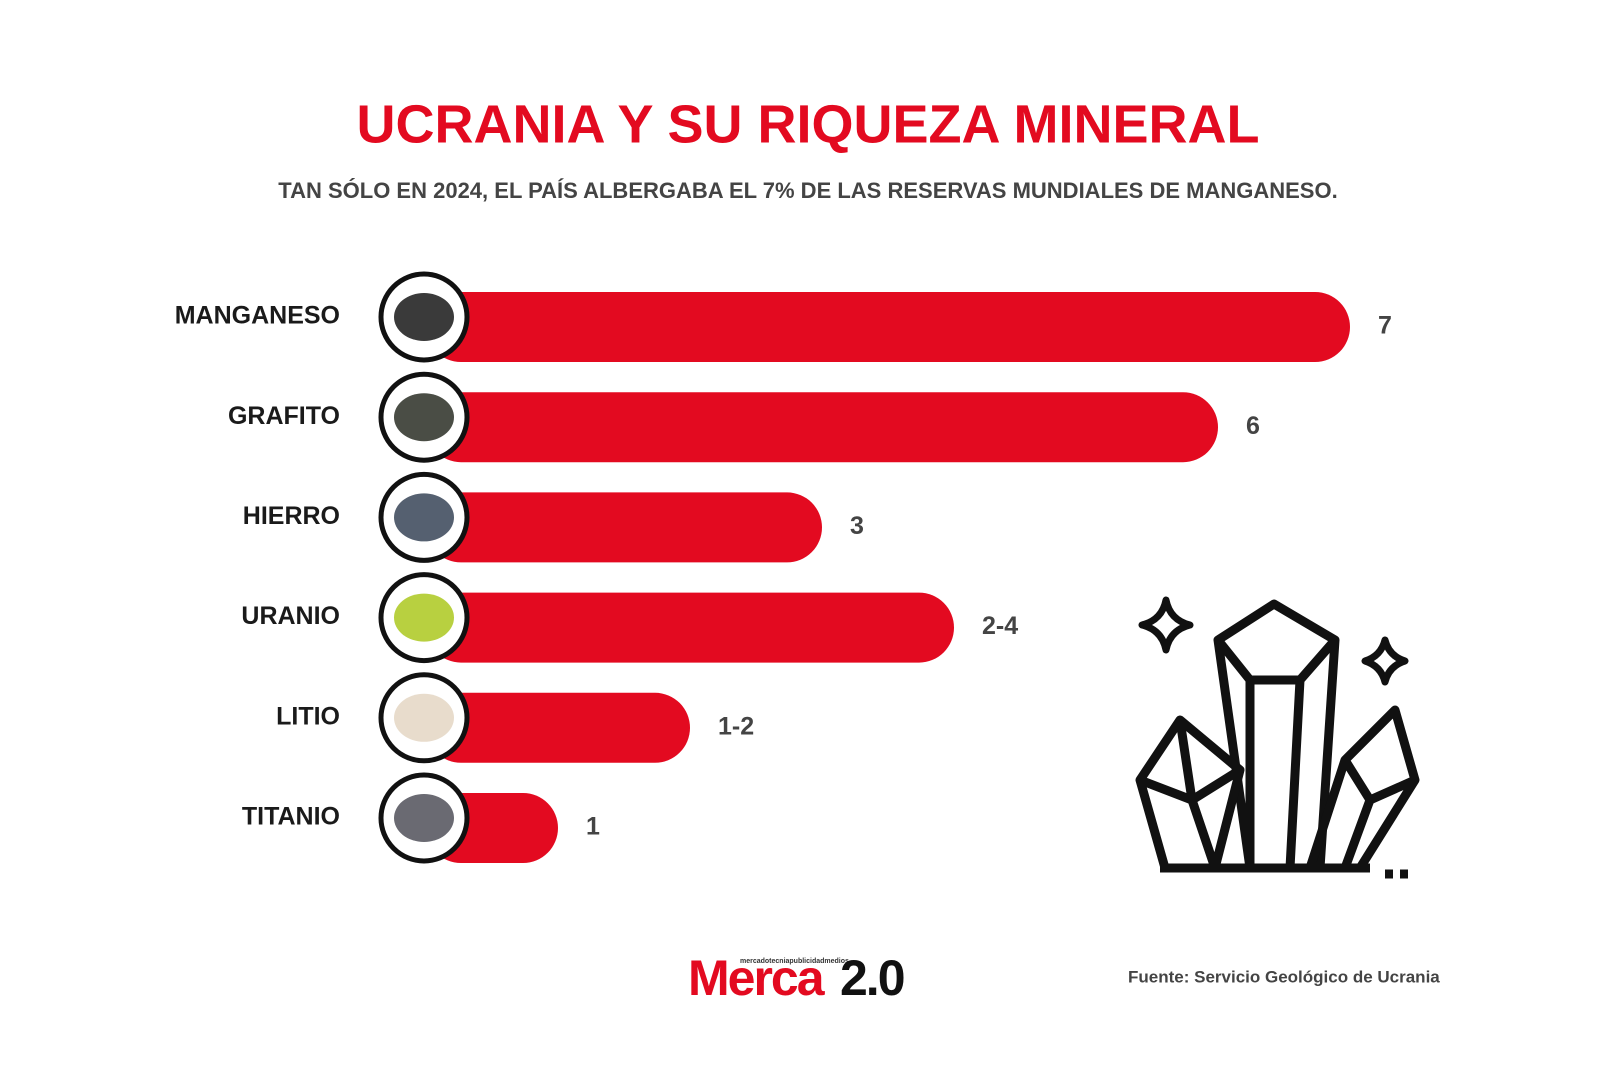 The width and height of the screenshot is (1600, 1066). Describe the element at coordinates (1253, 426) in the screenshot. I see `value-label: 6` at that location.